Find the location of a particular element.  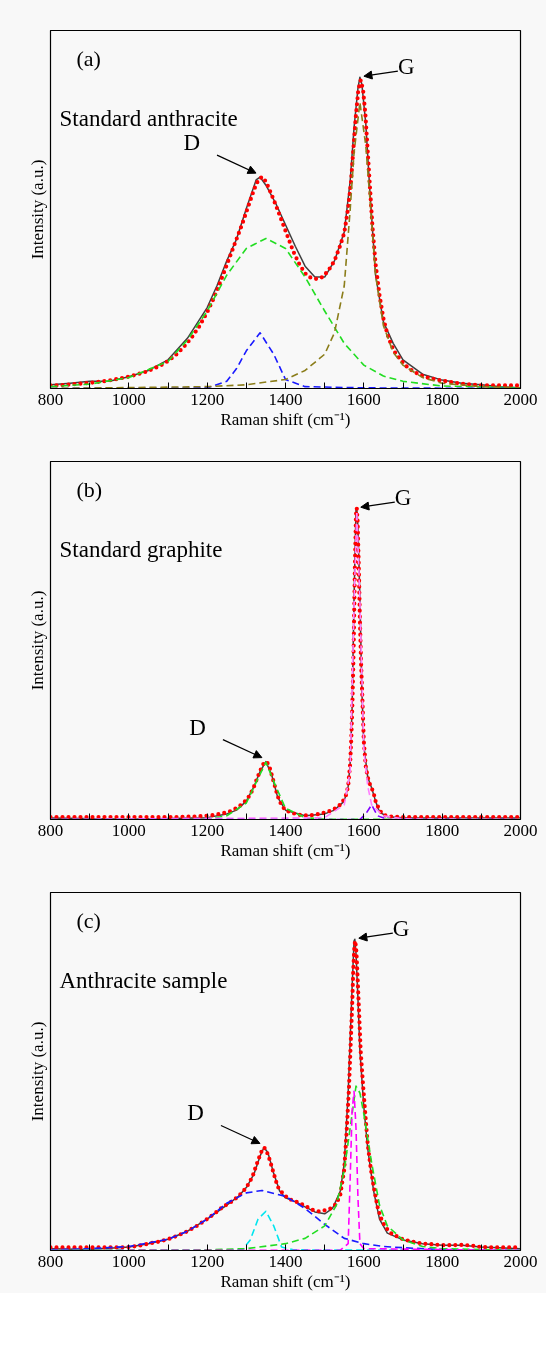

chart-title: (c) is located at coordinates (88, 920).